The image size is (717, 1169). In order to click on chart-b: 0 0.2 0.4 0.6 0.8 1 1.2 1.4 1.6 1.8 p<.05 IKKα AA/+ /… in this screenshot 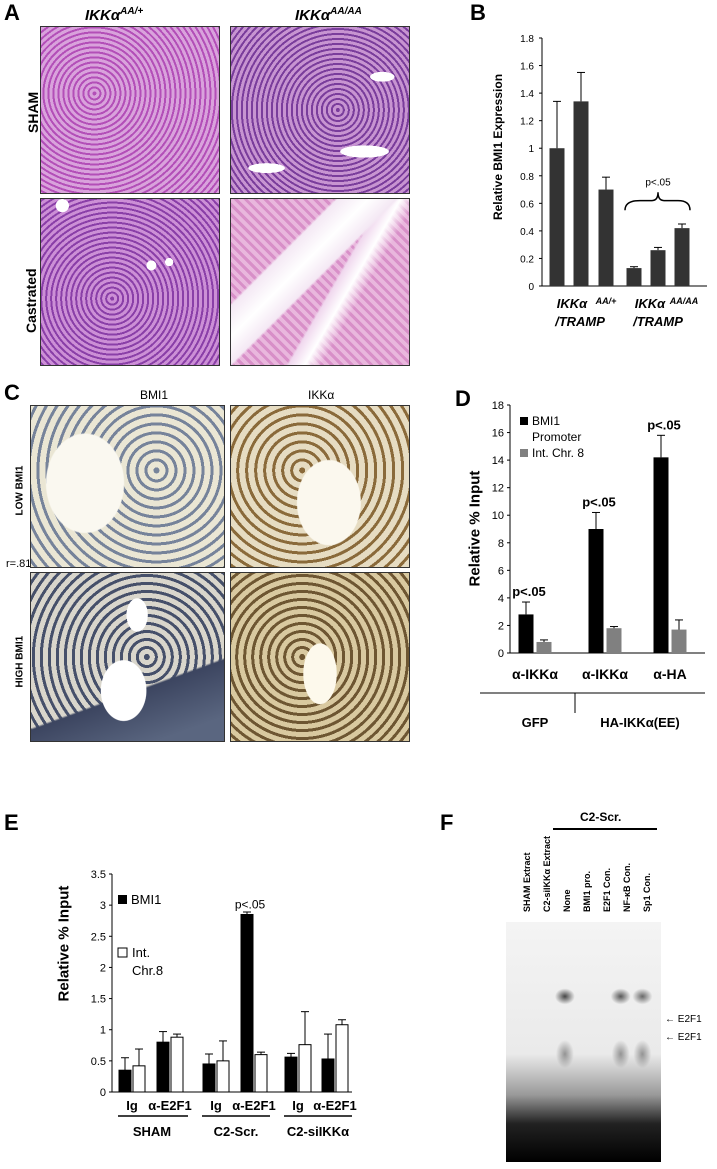, I will do `click(613, 181)`.